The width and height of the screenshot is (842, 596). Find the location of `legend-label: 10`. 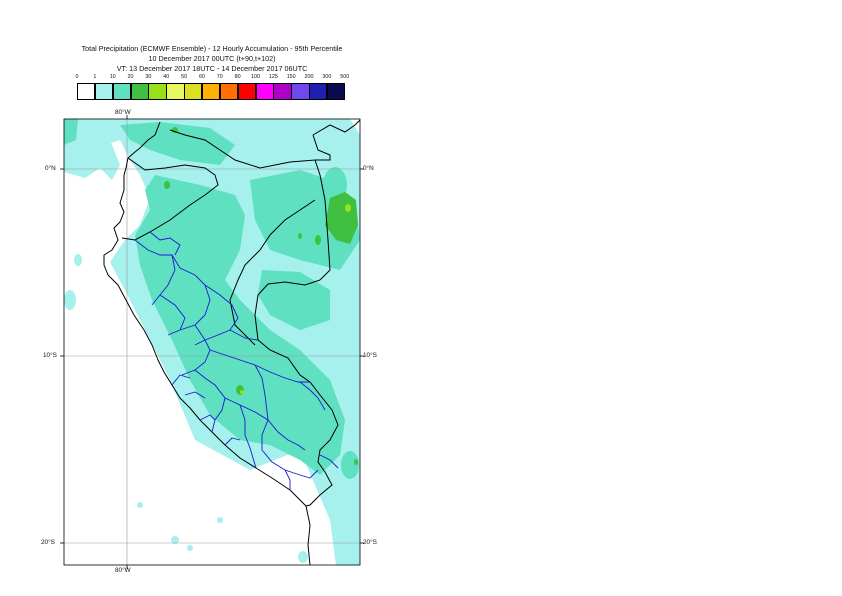

legend-label: 10 is located at coordinates (112, 77).